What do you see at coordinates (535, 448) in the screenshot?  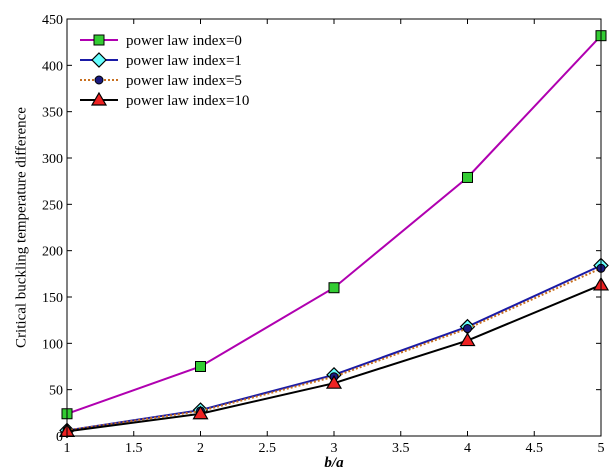 I see `x-tick-label: 4.5` at bounding box center [535, 448].